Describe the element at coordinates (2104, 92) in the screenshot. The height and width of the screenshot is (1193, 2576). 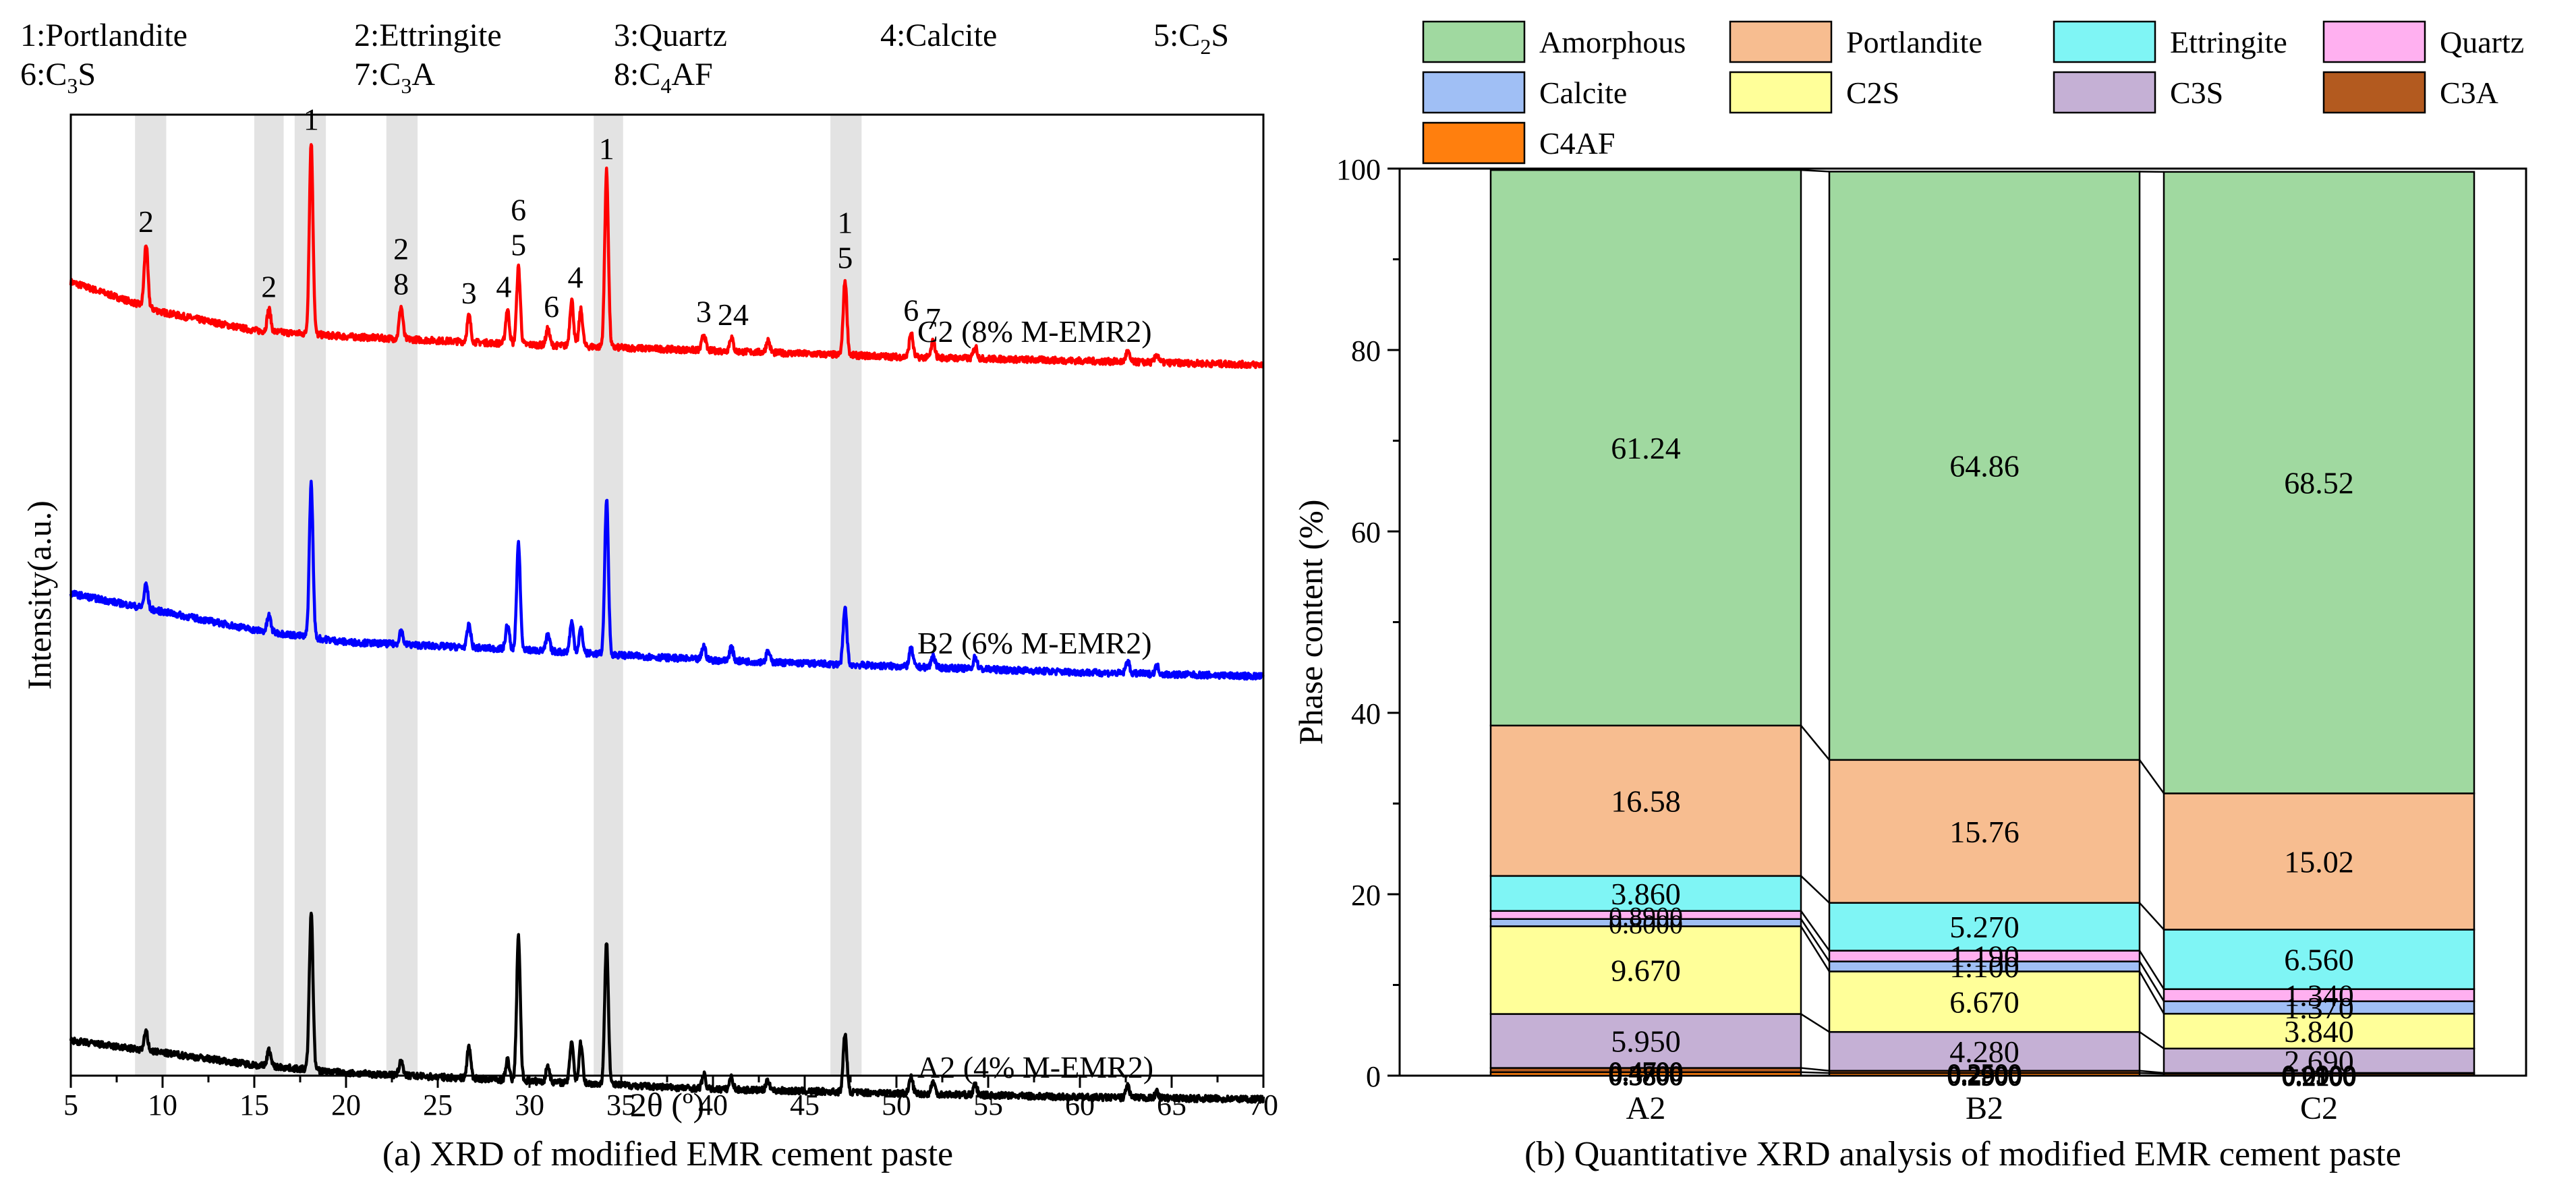
I see `legend-swatch-C3S` at that location.